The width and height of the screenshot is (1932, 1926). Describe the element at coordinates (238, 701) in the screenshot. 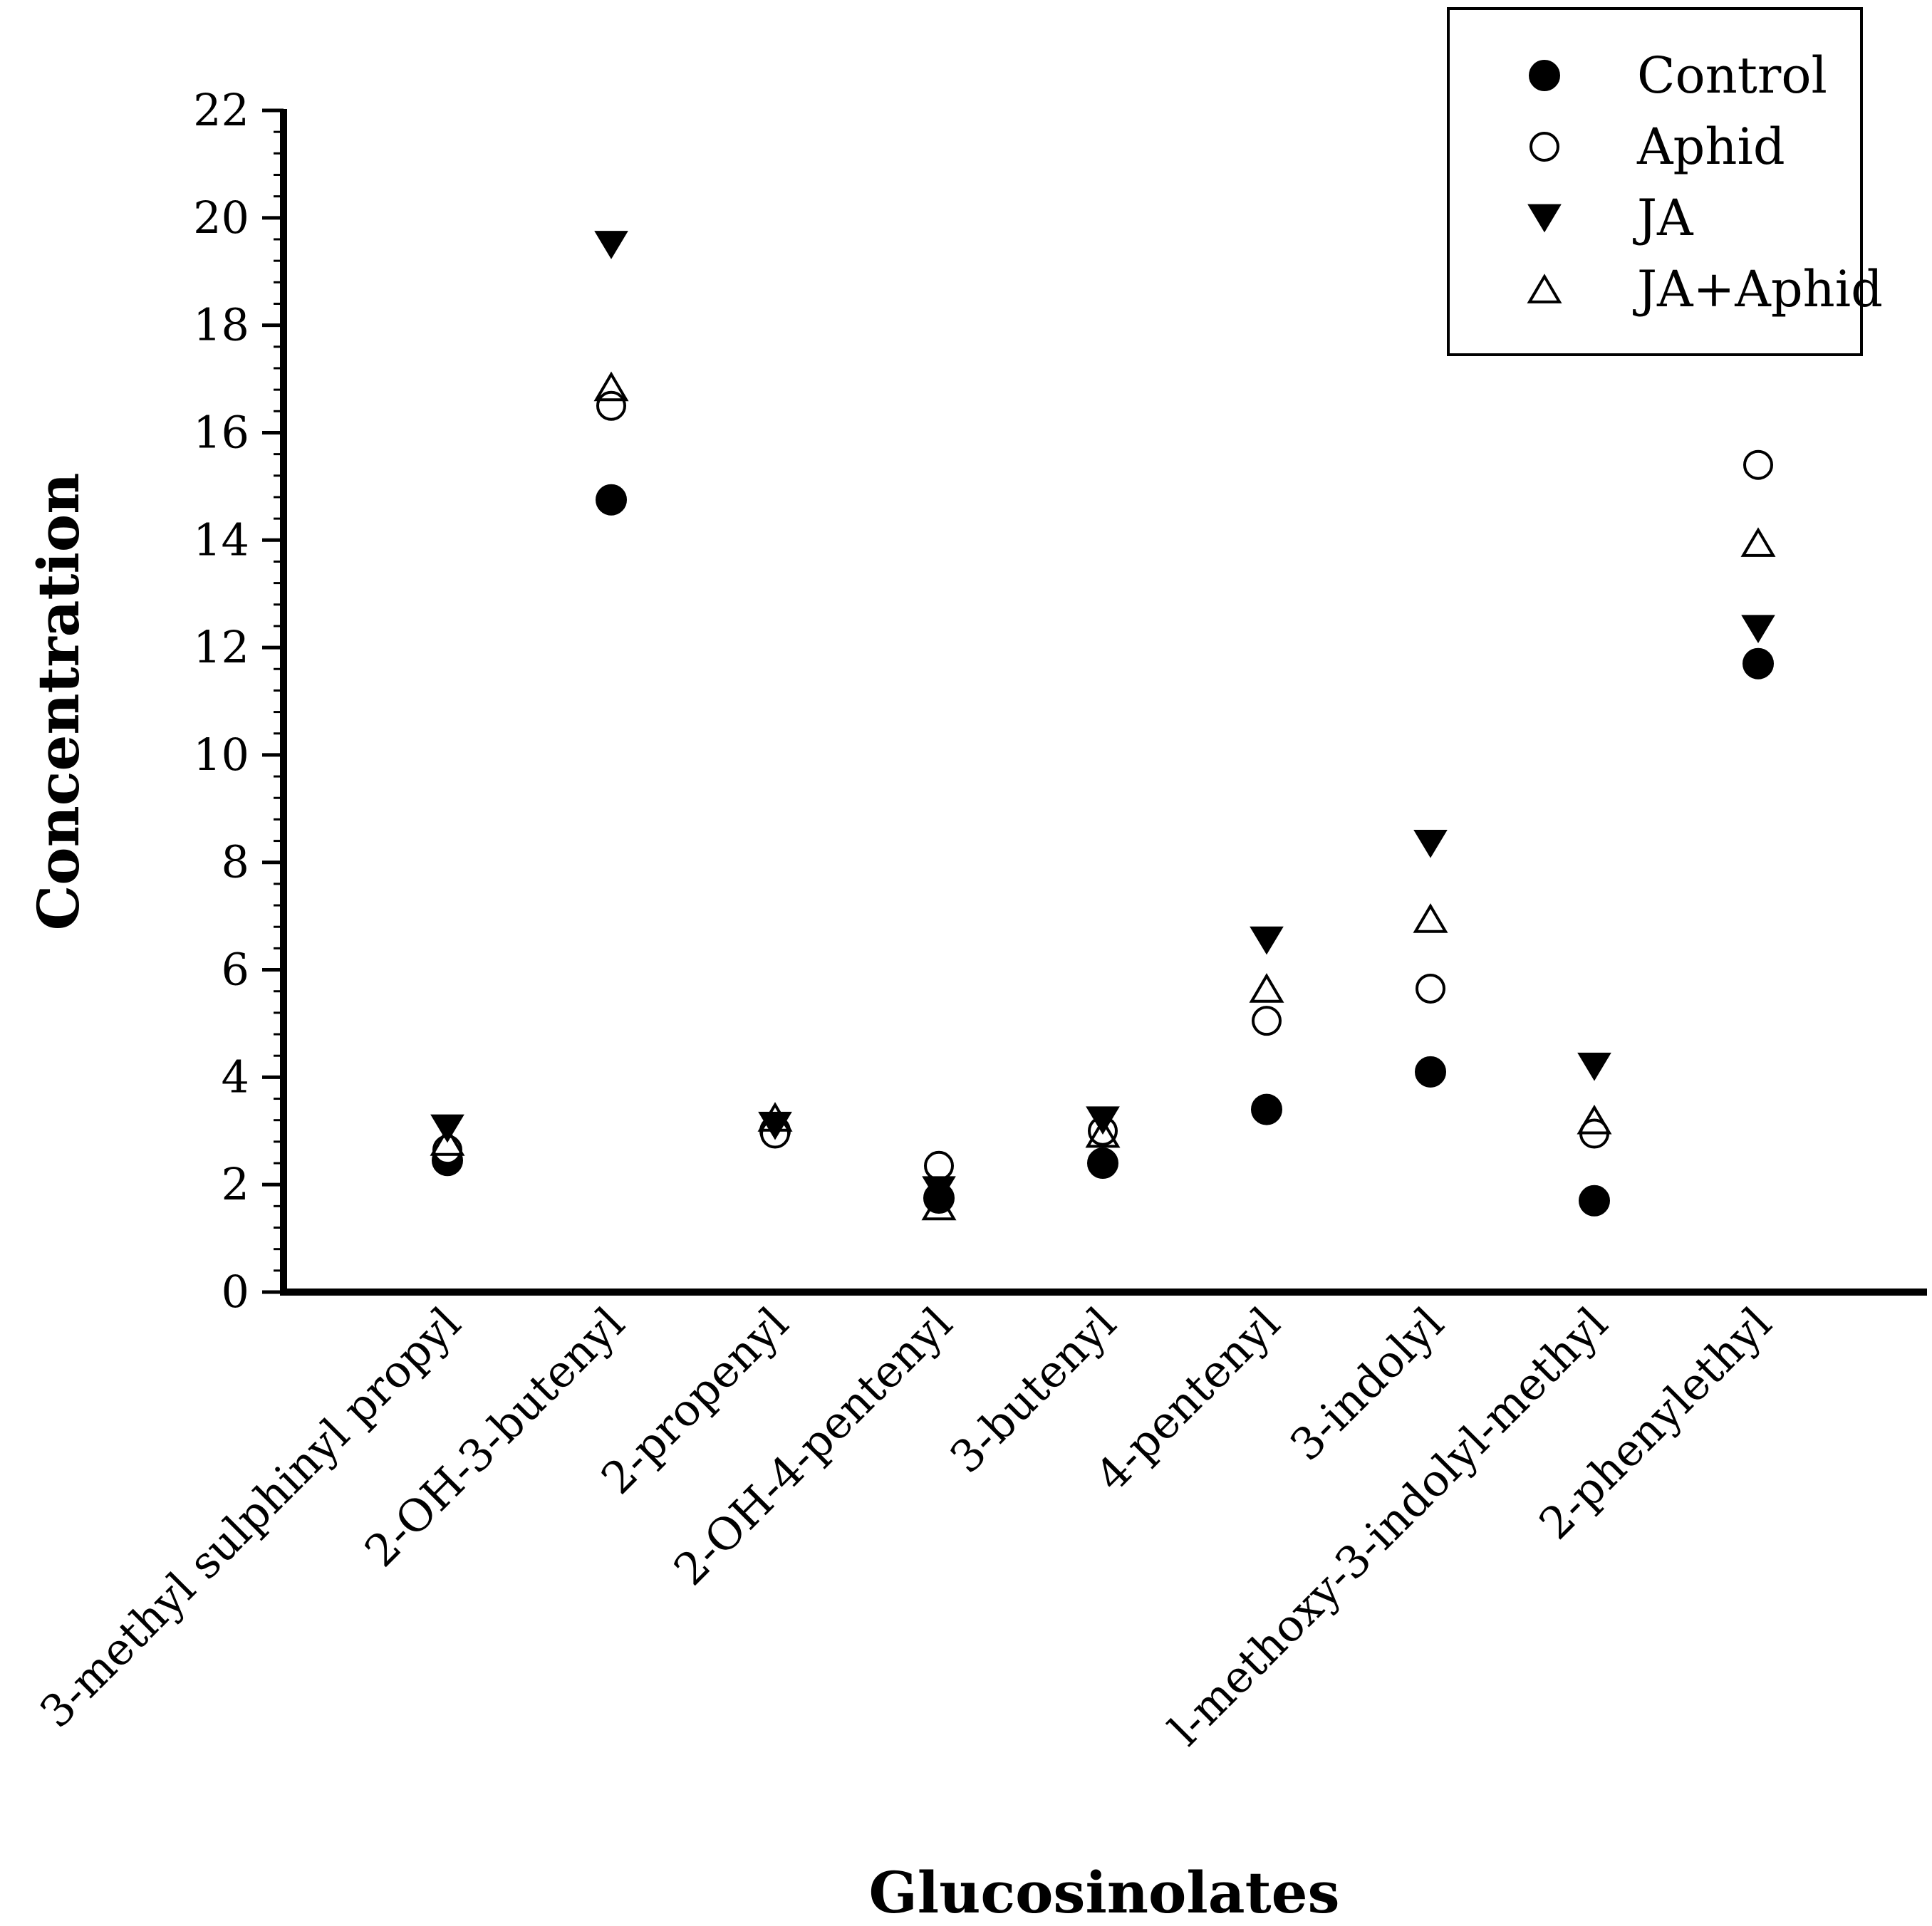

I see `y-ticks: 0 2 4 6 8 10 12 14 16 18 20 22` at that location.